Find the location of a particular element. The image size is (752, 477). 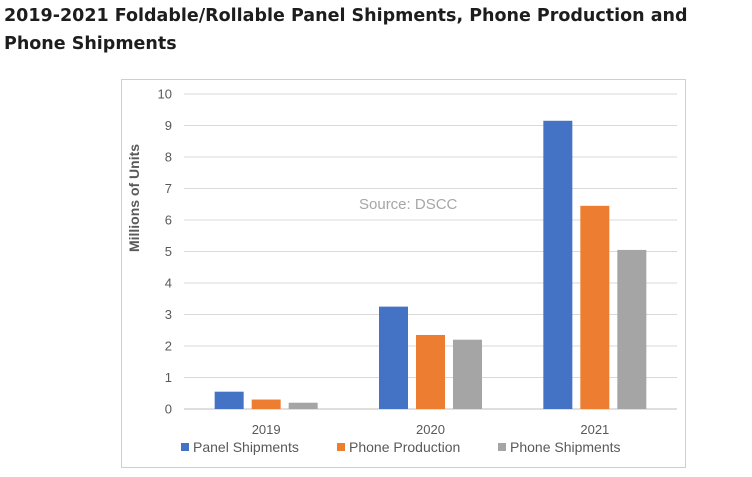

y-tick-label: 10 is located at coordinates (165, 94).